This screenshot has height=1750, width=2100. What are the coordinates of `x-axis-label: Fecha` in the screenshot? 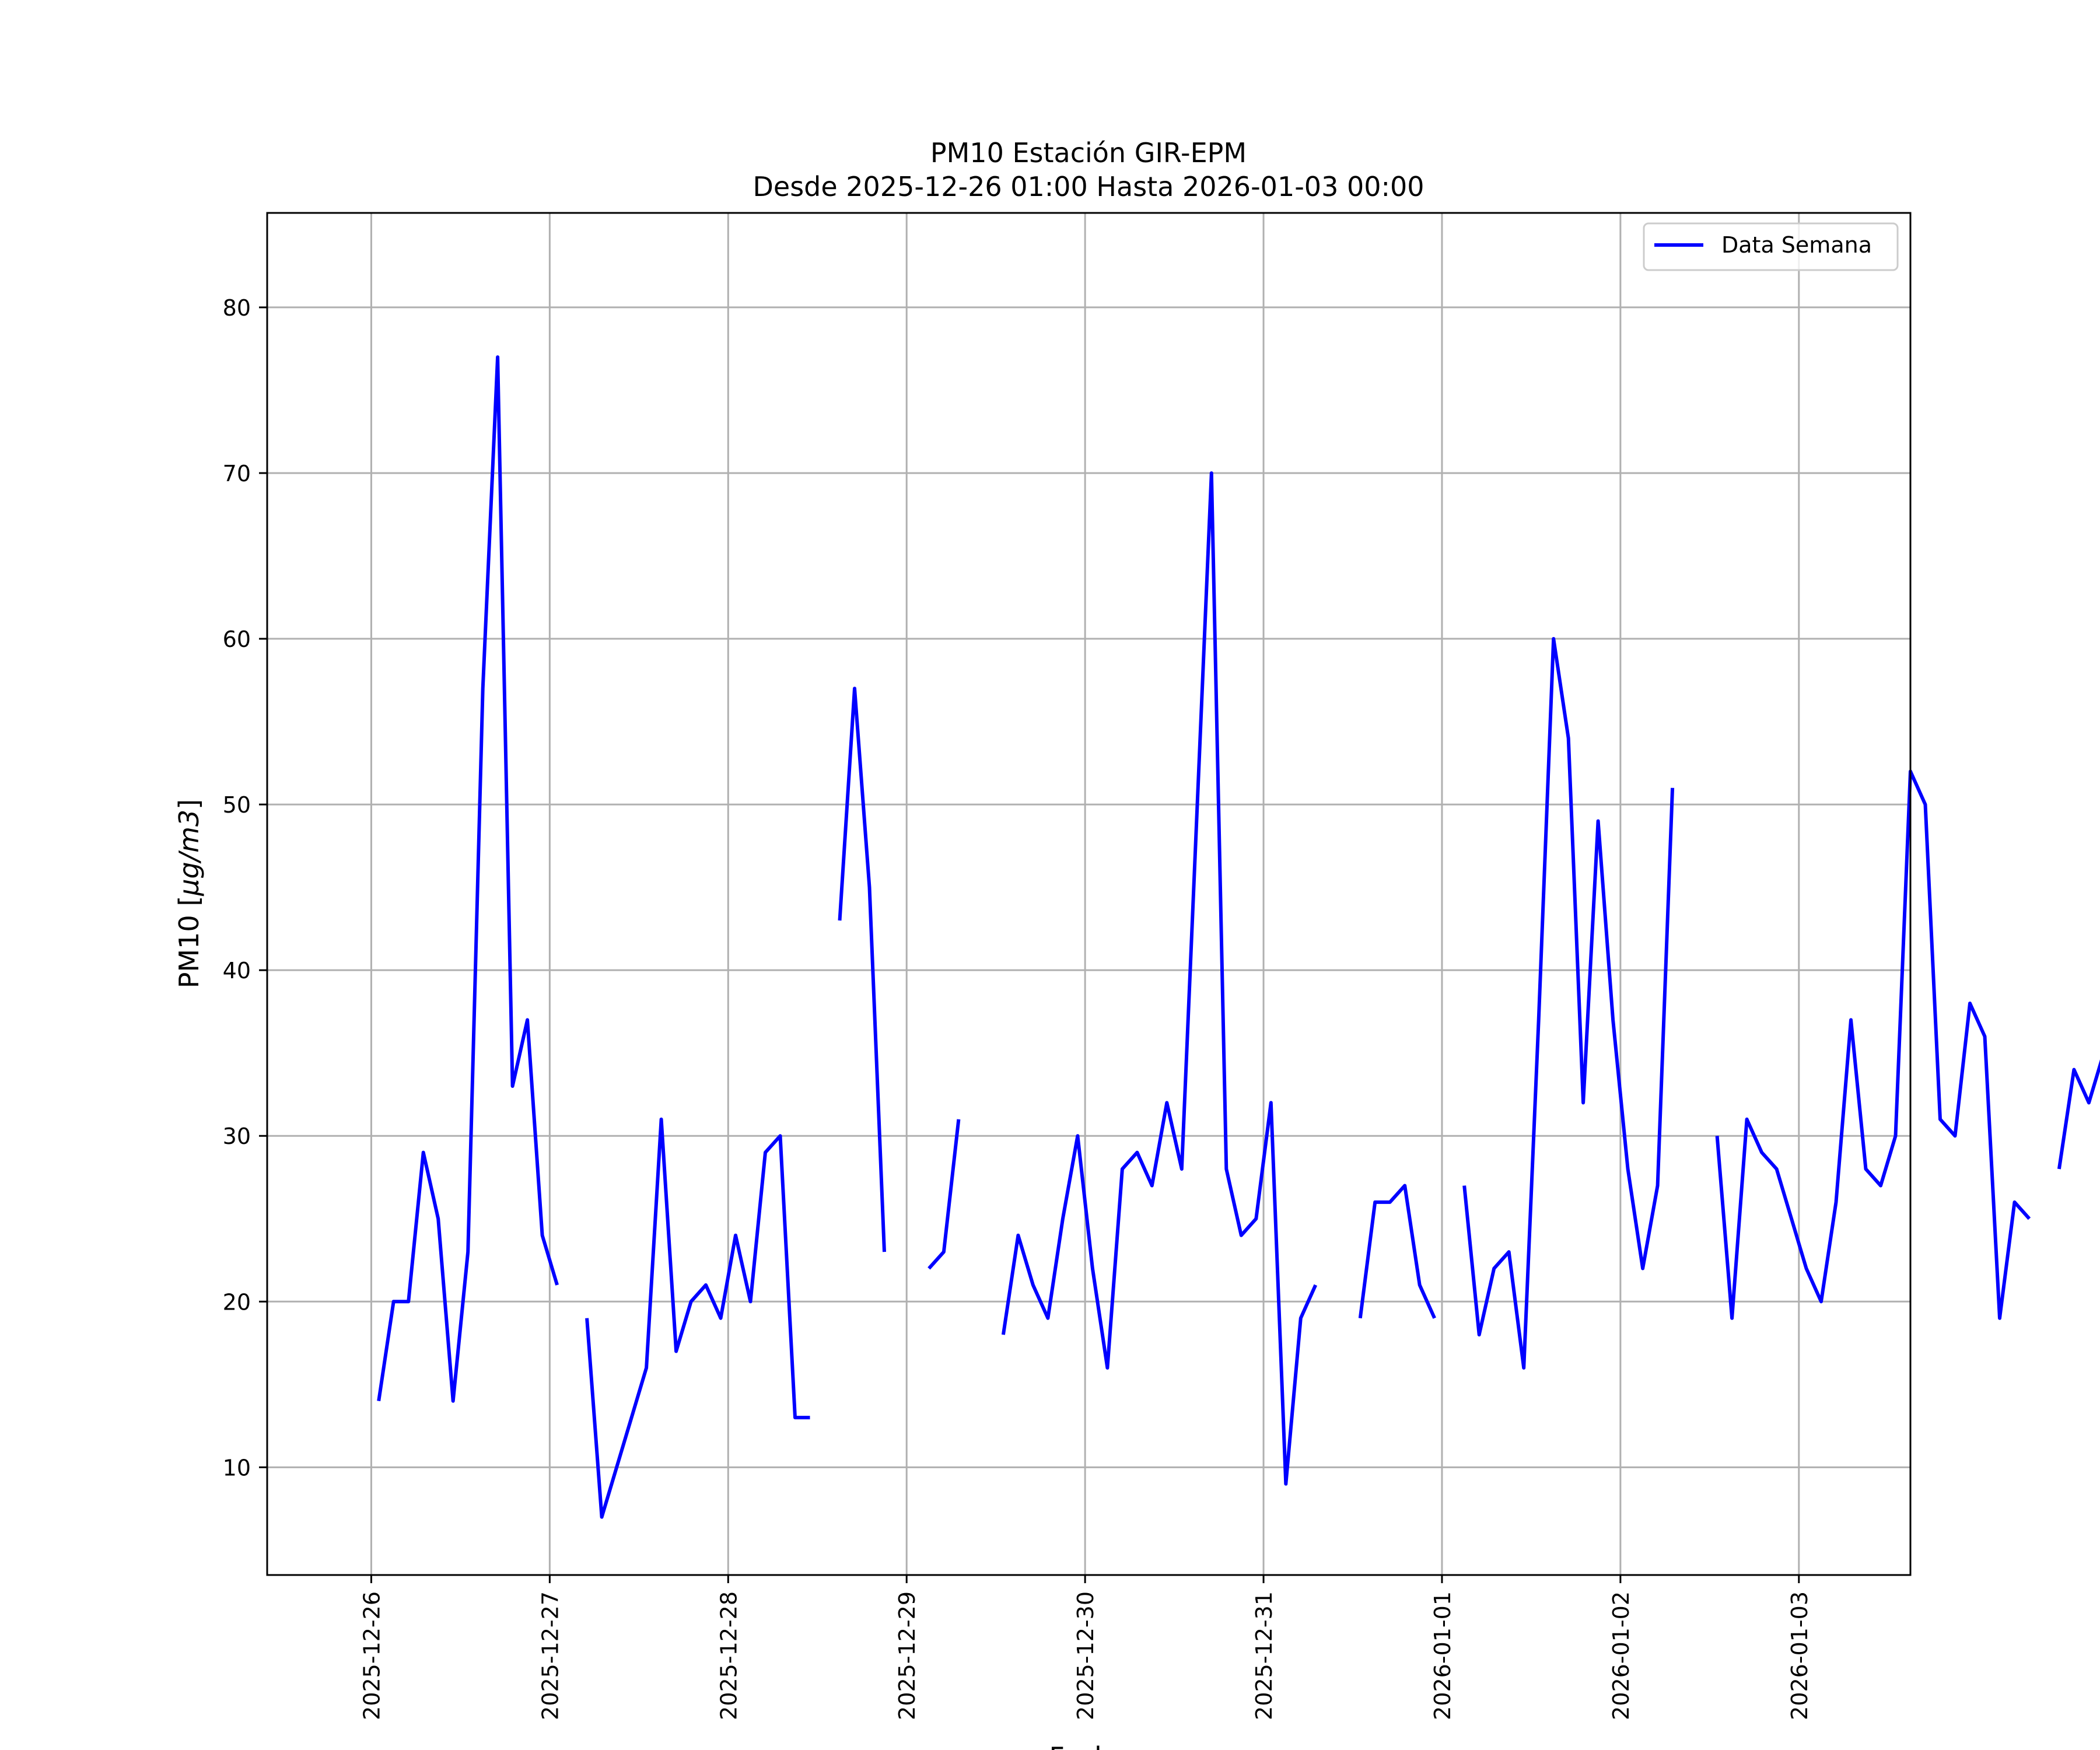 It's located at (1088, 1745).